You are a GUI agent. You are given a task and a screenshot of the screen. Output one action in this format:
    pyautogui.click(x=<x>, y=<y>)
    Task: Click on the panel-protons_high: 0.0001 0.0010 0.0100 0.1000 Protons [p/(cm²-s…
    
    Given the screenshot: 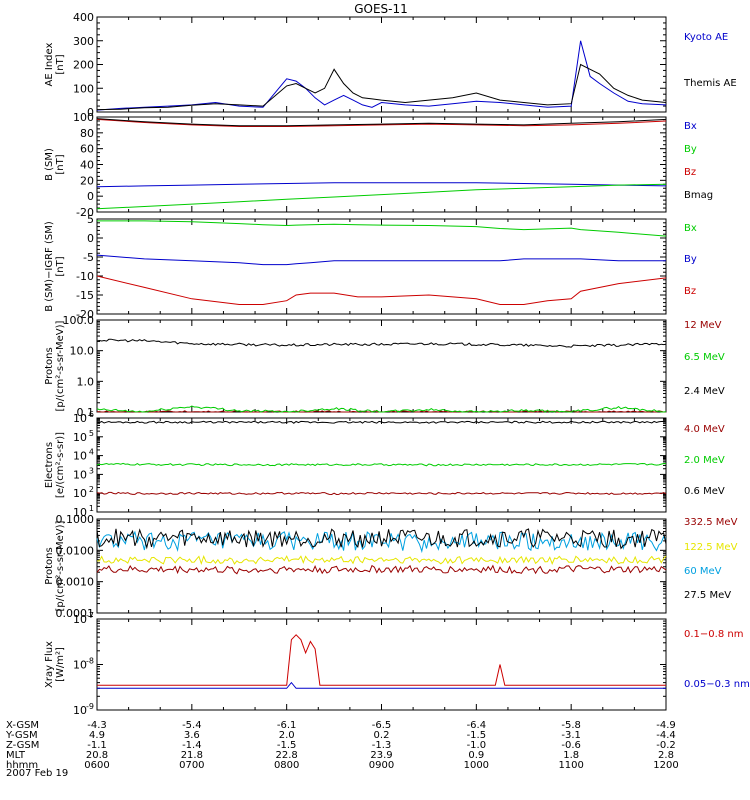 What is the action you would take?
    pyautogui.click(x=391, y=566)
    